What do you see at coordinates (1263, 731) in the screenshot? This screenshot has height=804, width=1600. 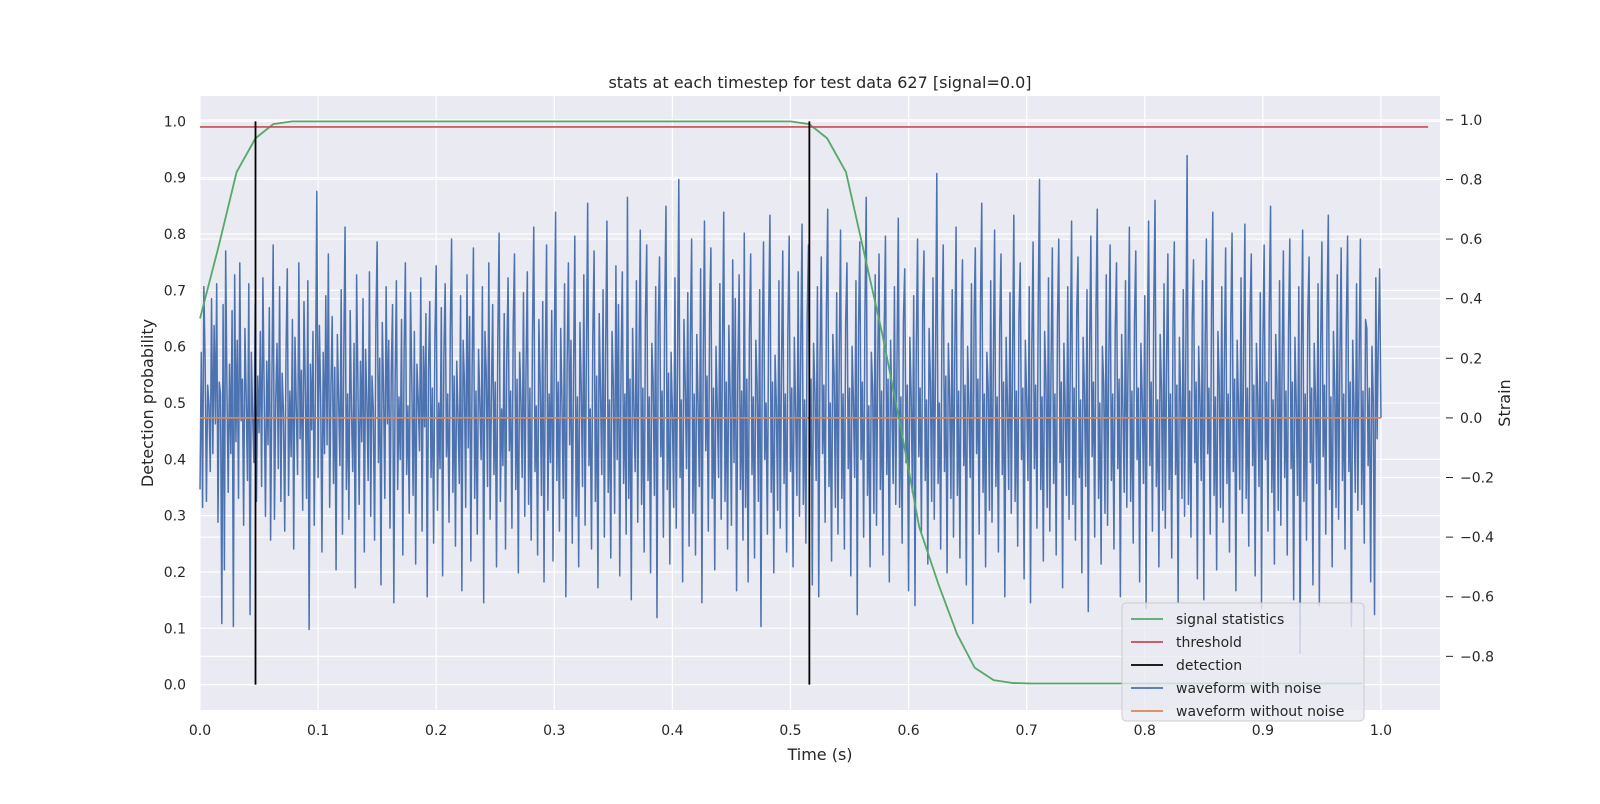 I see `x-tick-label: 0.9` at bounding box center [1263, 731].